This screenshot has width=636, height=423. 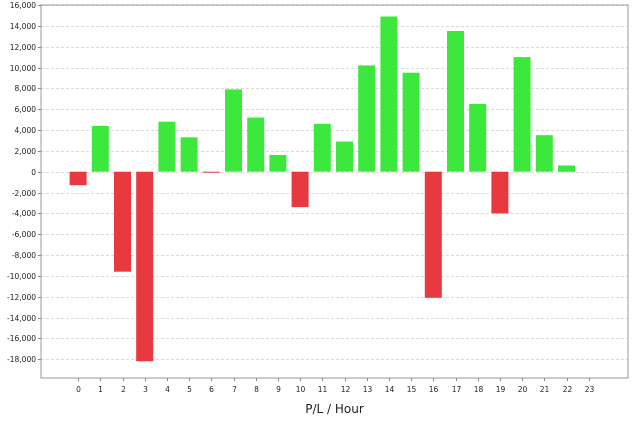 I want to click on y-tick-label: -8,000, so click(x=24, y=255).